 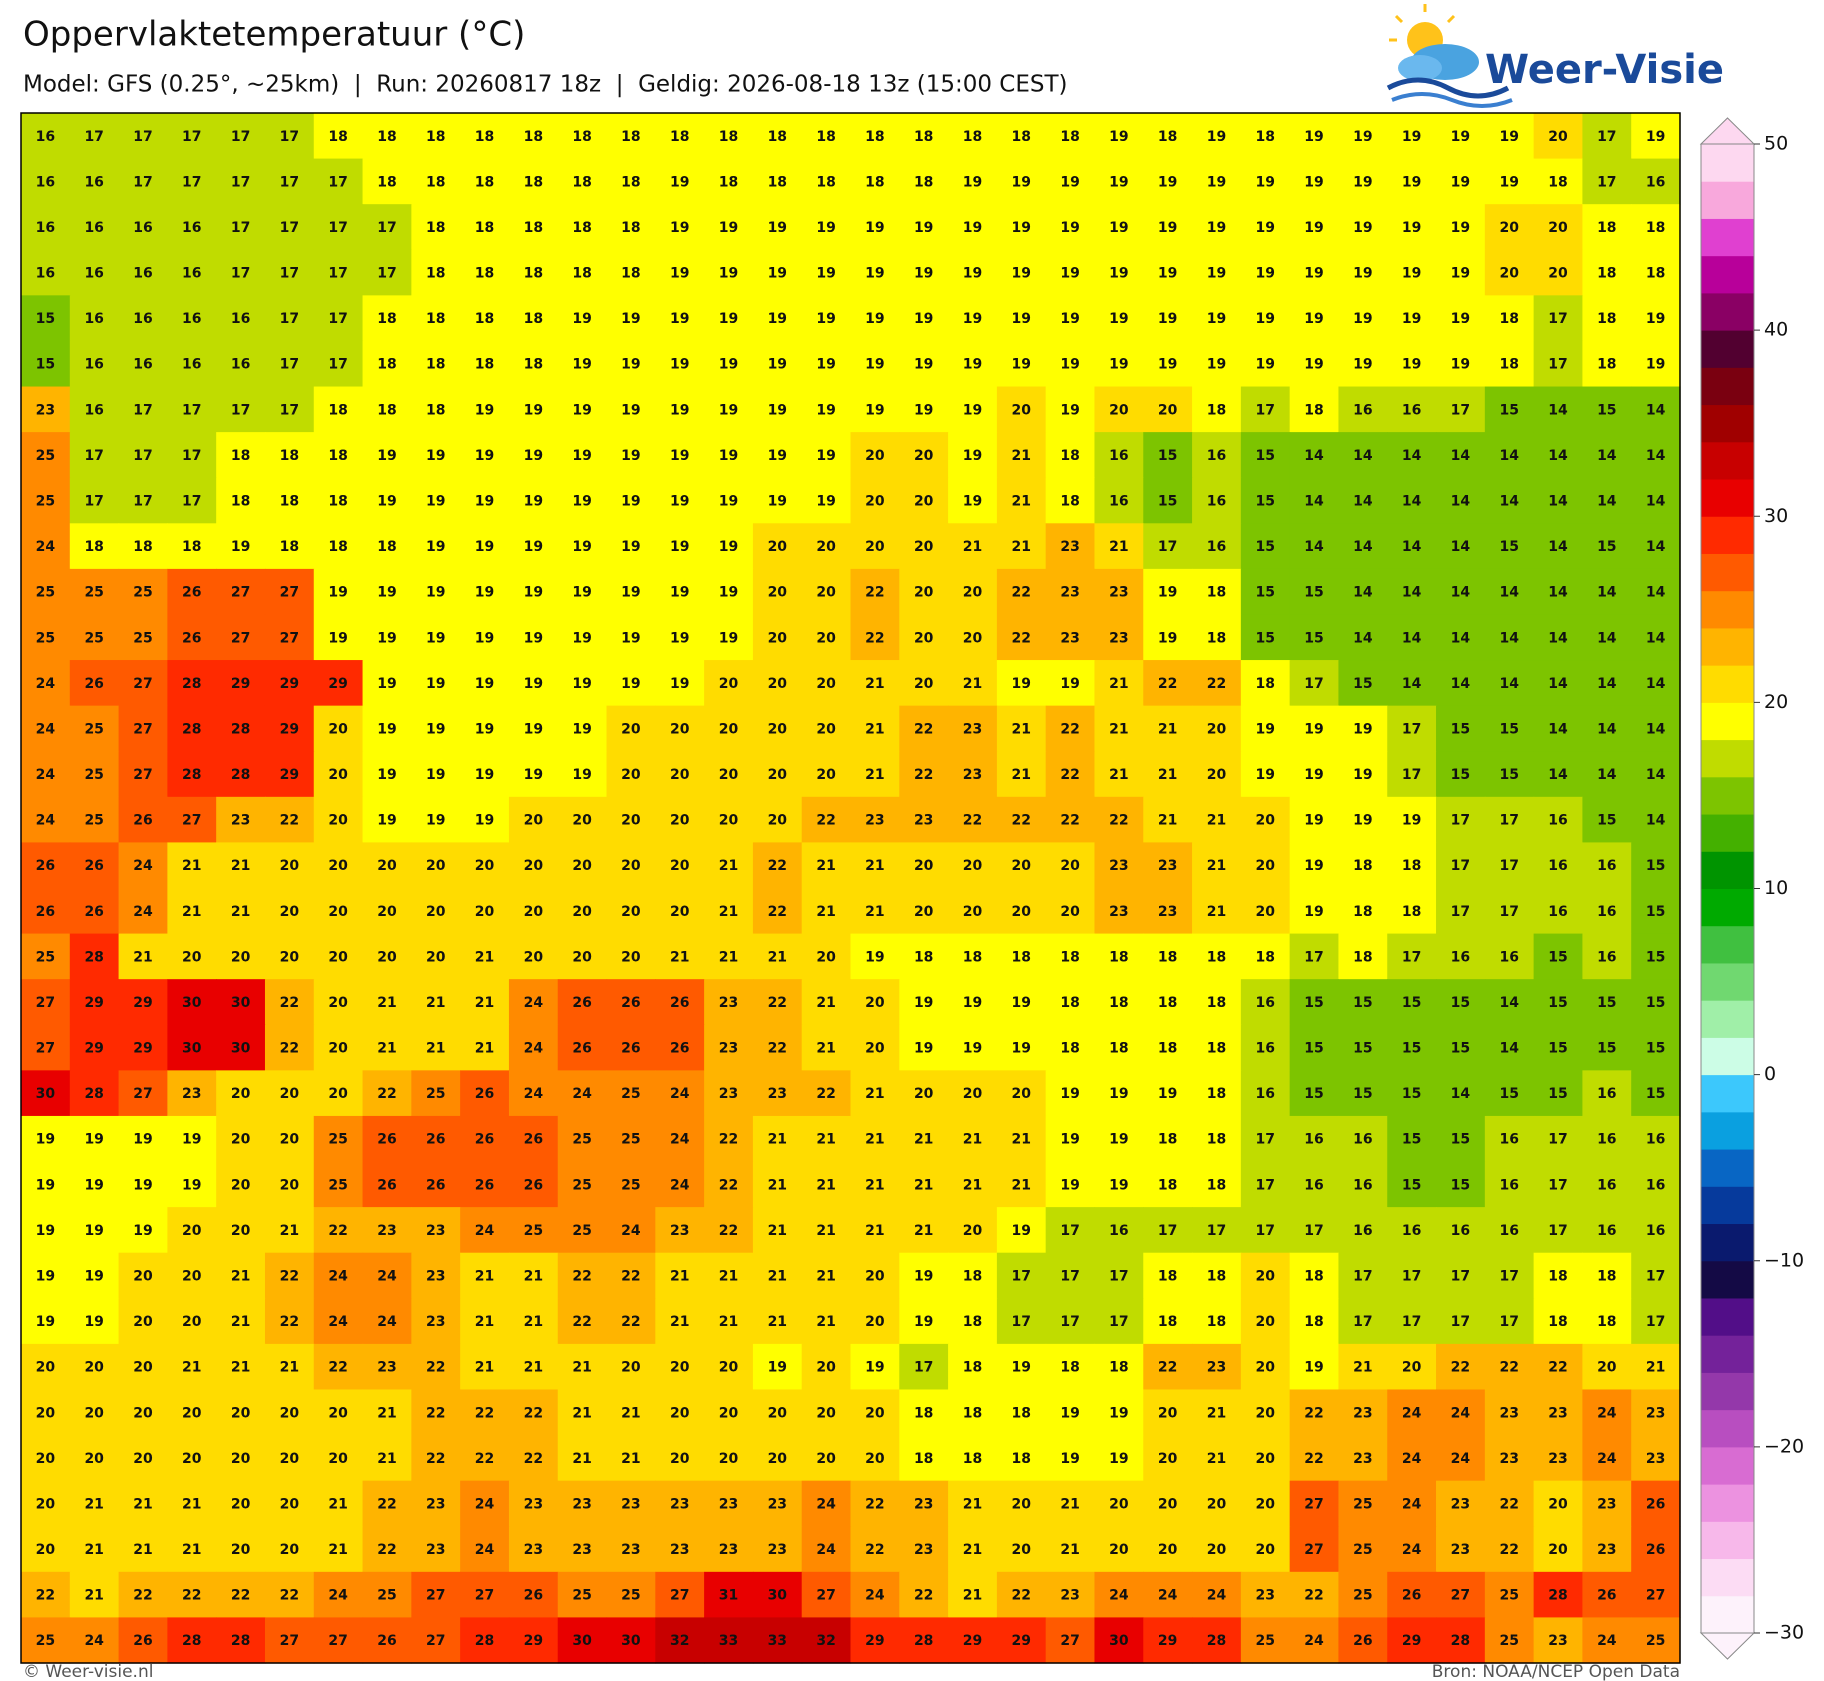 I want to click on colorbar-tick-label: 20, so click(x=1776, y=702).